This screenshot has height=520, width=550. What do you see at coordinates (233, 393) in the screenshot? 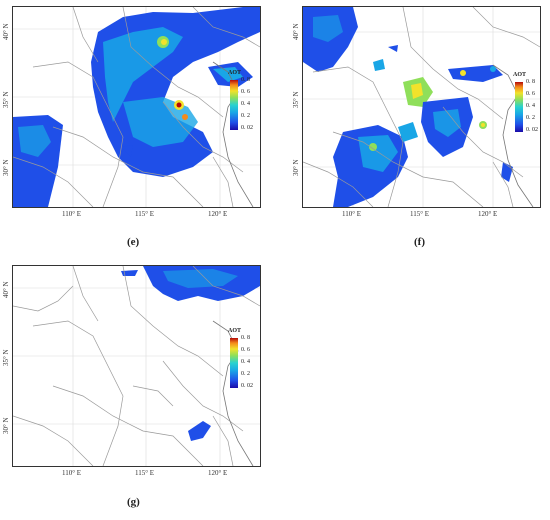
I see `coastline-g` at bounding box center [233, 393].